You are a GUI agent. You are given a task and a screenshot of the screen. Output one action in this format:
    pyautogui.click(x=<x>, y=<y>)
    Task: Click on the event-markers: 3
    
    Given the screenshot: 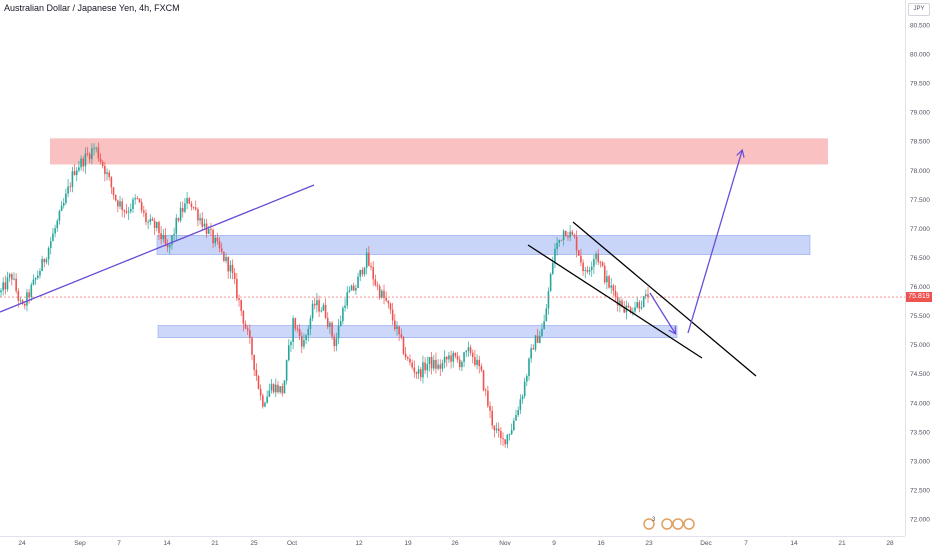 What is the action you would take?
    pyautogui.click(x=669, y=523)
    